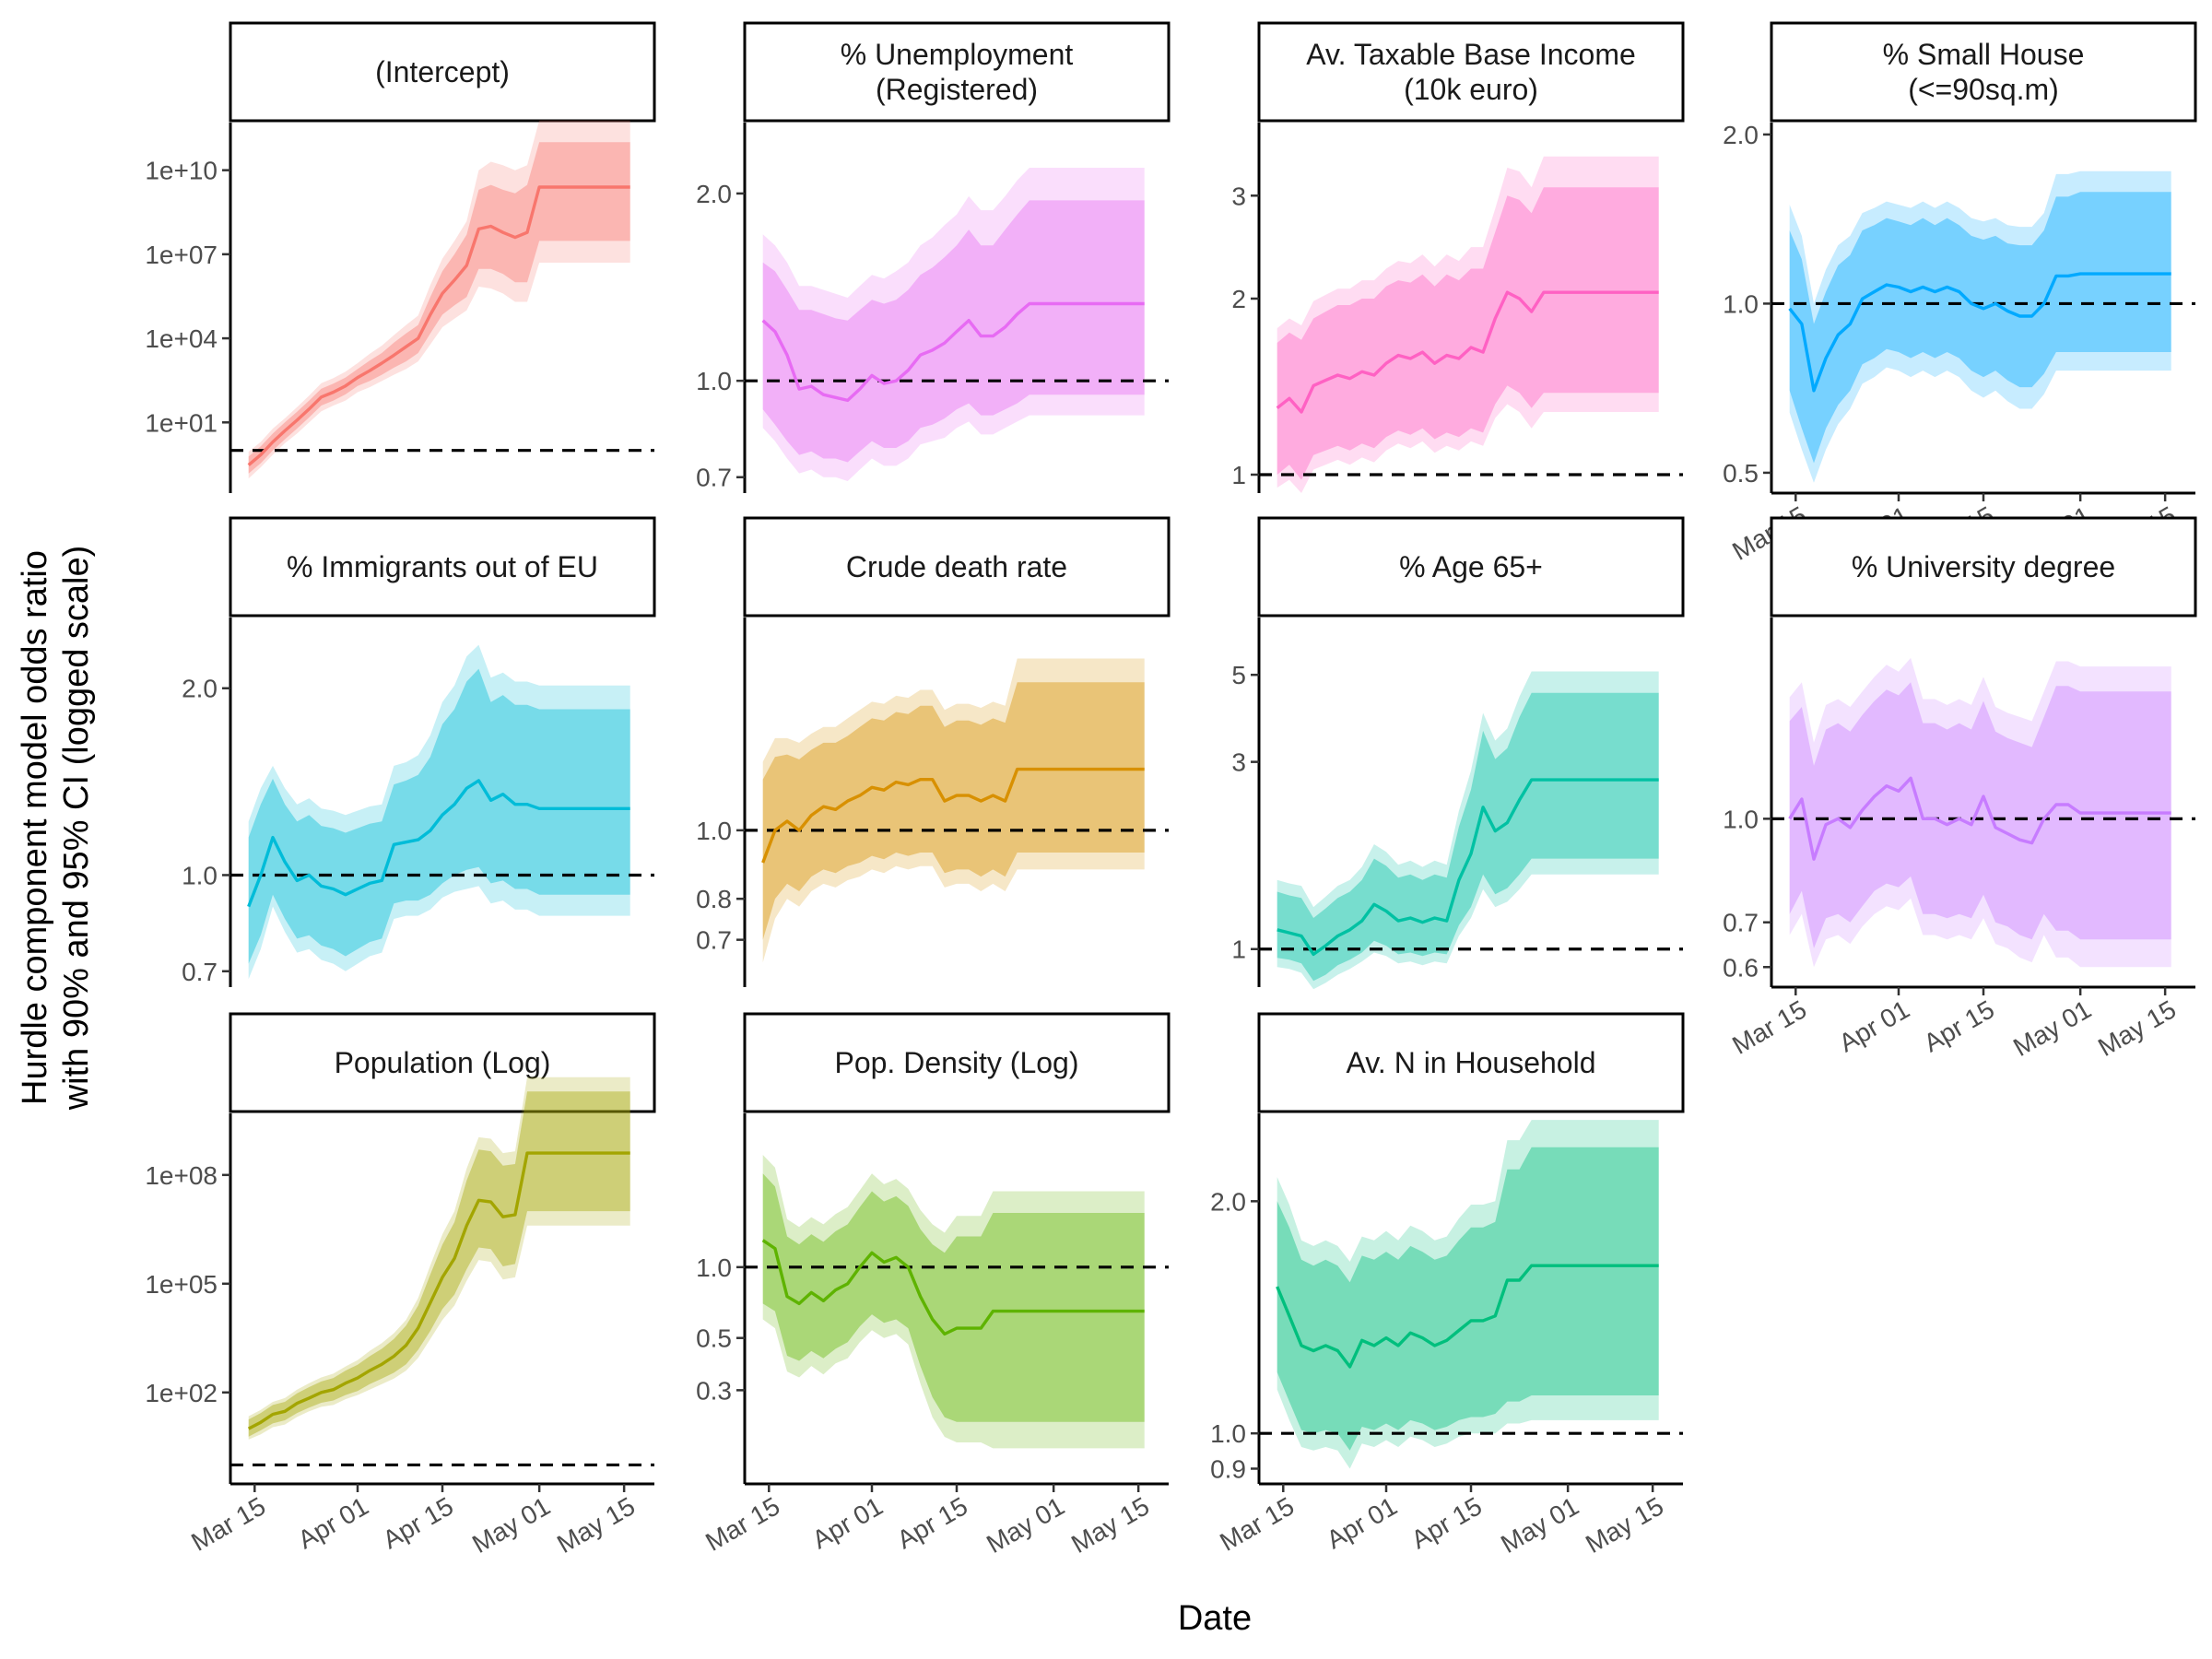 The width and height of the screenshot is (2212, 1659). I want to click on y-tick-label: 0.8, so click(714, 899).